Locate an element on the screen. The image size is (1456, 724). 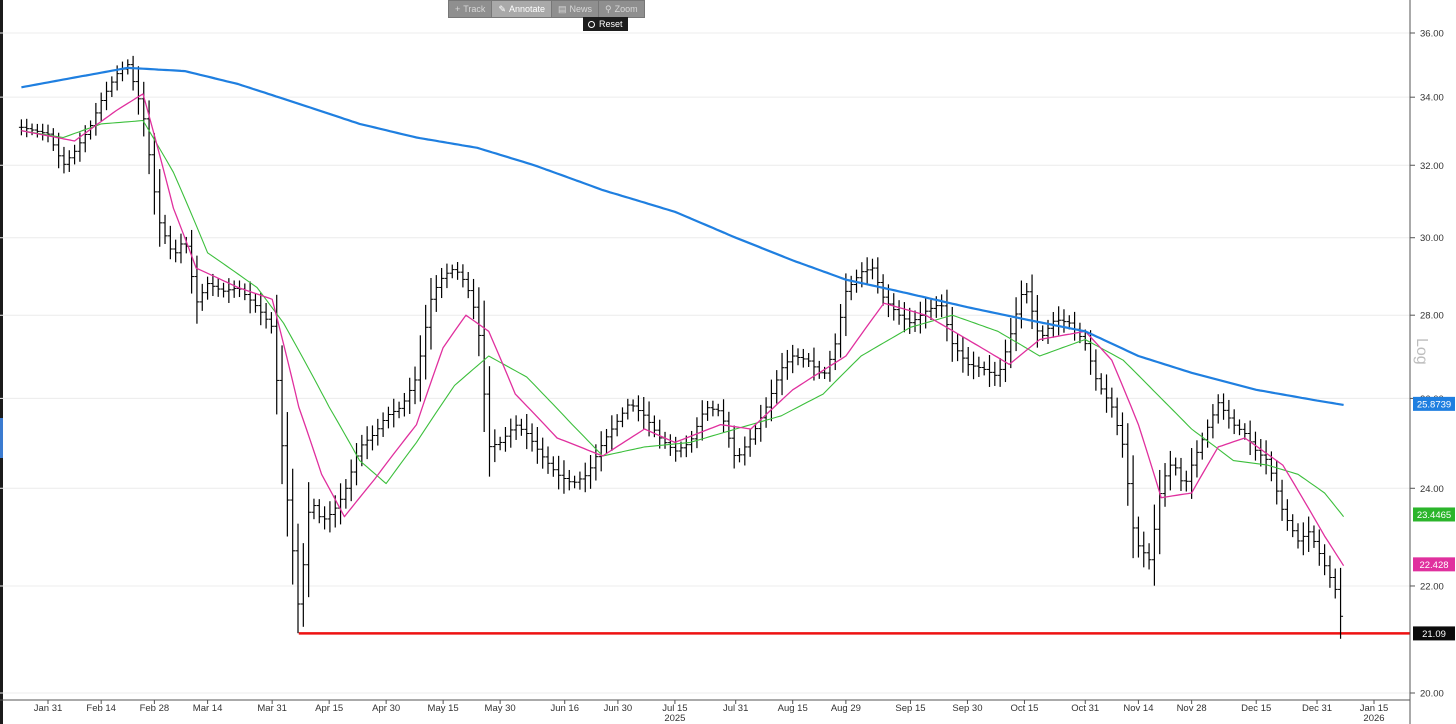
toolbar-zoom-button: ⚲ Zoom is located at coordinates (621, 9).